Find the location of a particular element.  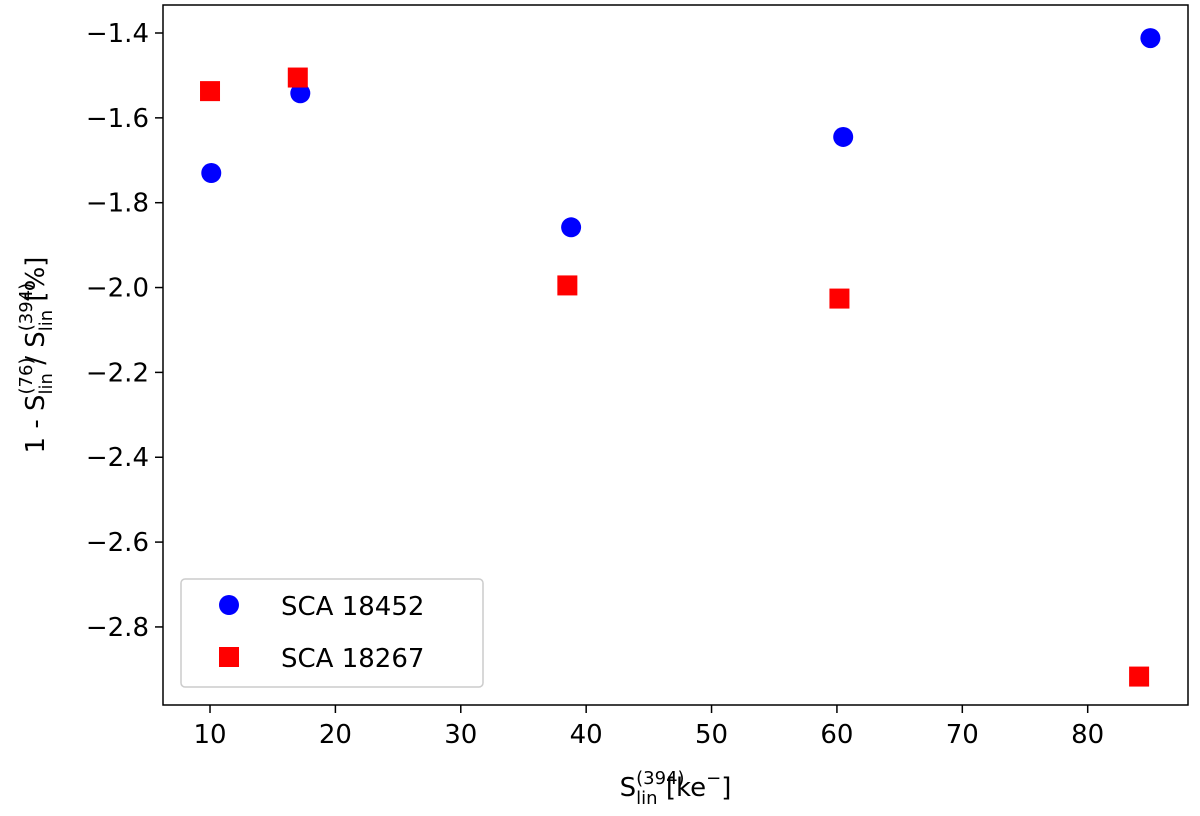

x-axis-label-sup: (394) is located at coordinates (660, 778).